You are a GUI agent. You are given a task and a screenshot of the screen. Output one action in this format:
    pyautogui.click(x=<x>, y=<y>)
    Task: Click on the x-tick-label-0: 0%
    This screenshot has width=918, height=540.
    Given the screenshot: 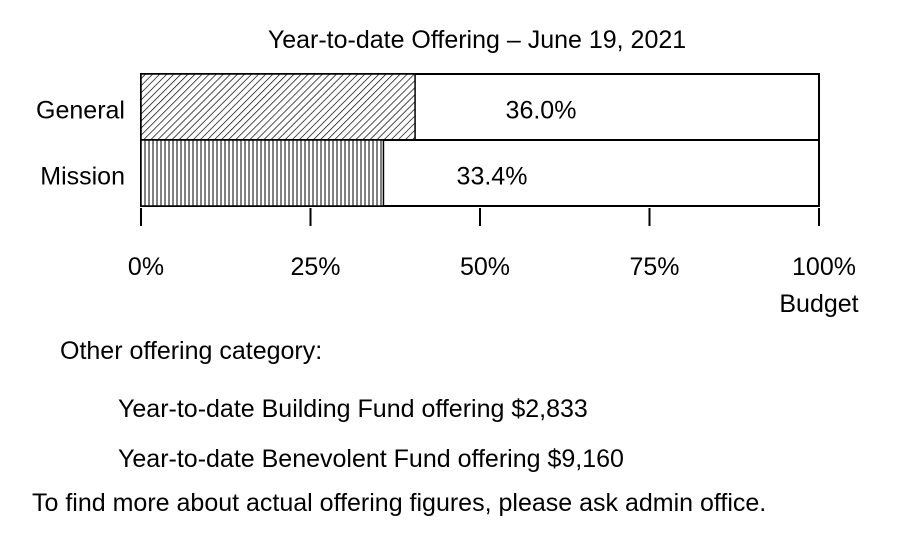 What is the action you would take?
    pyautogui.click(x=146, y=267)
    